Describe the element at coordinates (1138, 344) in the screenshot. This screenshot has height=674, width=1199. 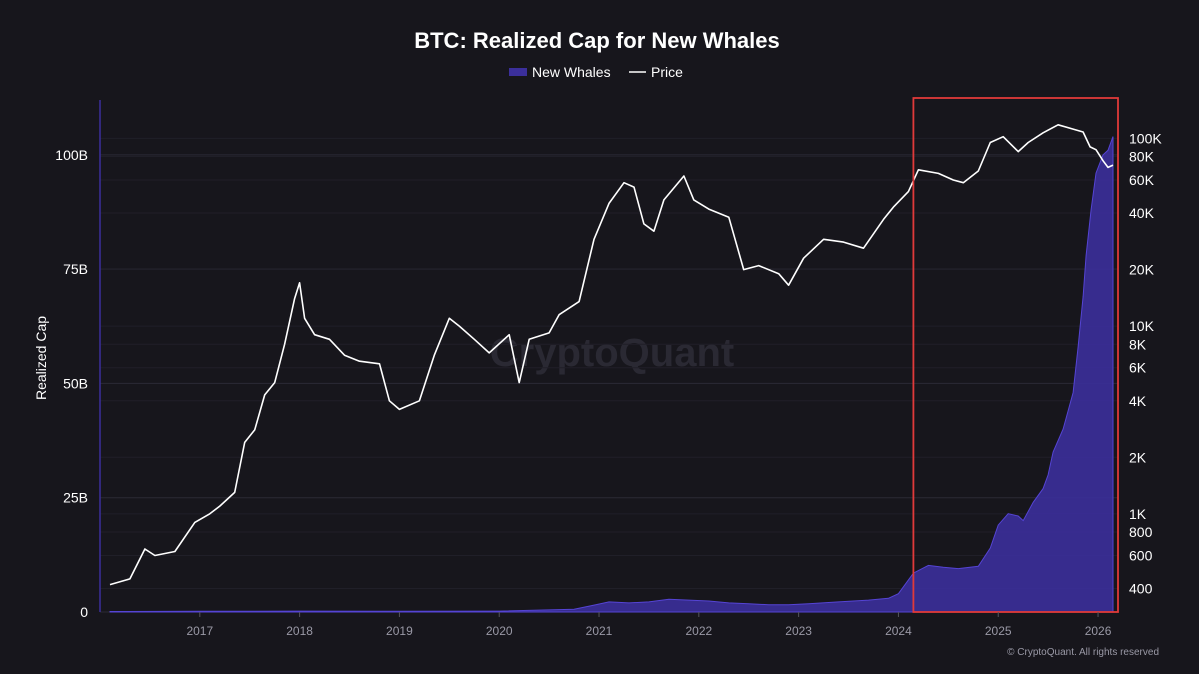
I see `y-tick-right-7: 8K` at that location.